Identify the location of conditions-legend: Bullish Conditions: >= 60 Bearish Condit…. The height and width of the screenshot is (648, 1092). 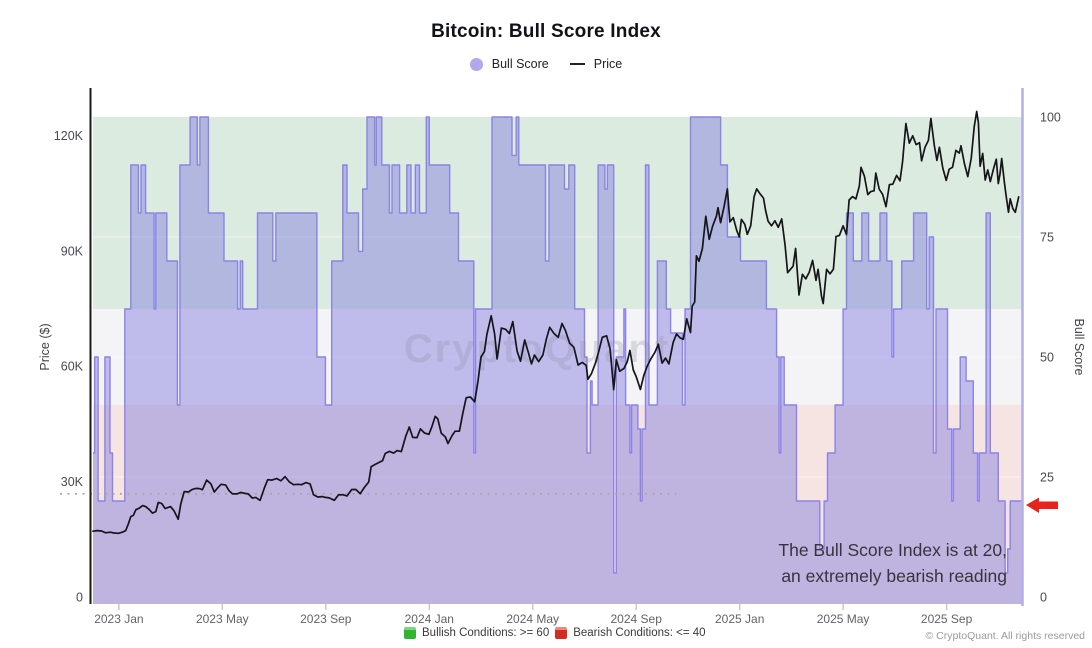
(555, 633).